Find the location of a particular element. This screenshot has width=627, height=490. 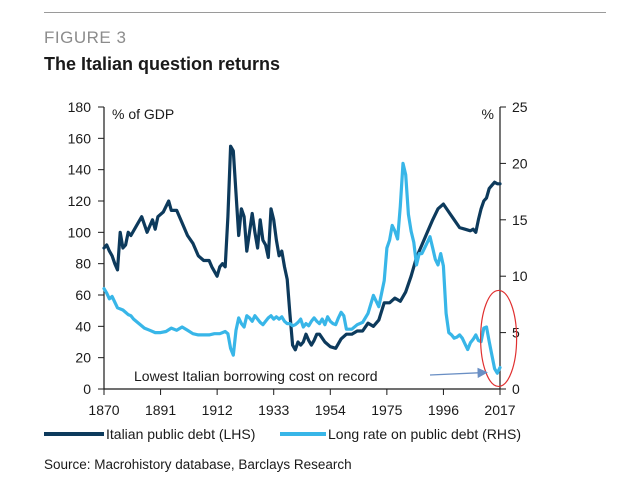

right-tick-label: 25 is located at coordinates (520, 107).